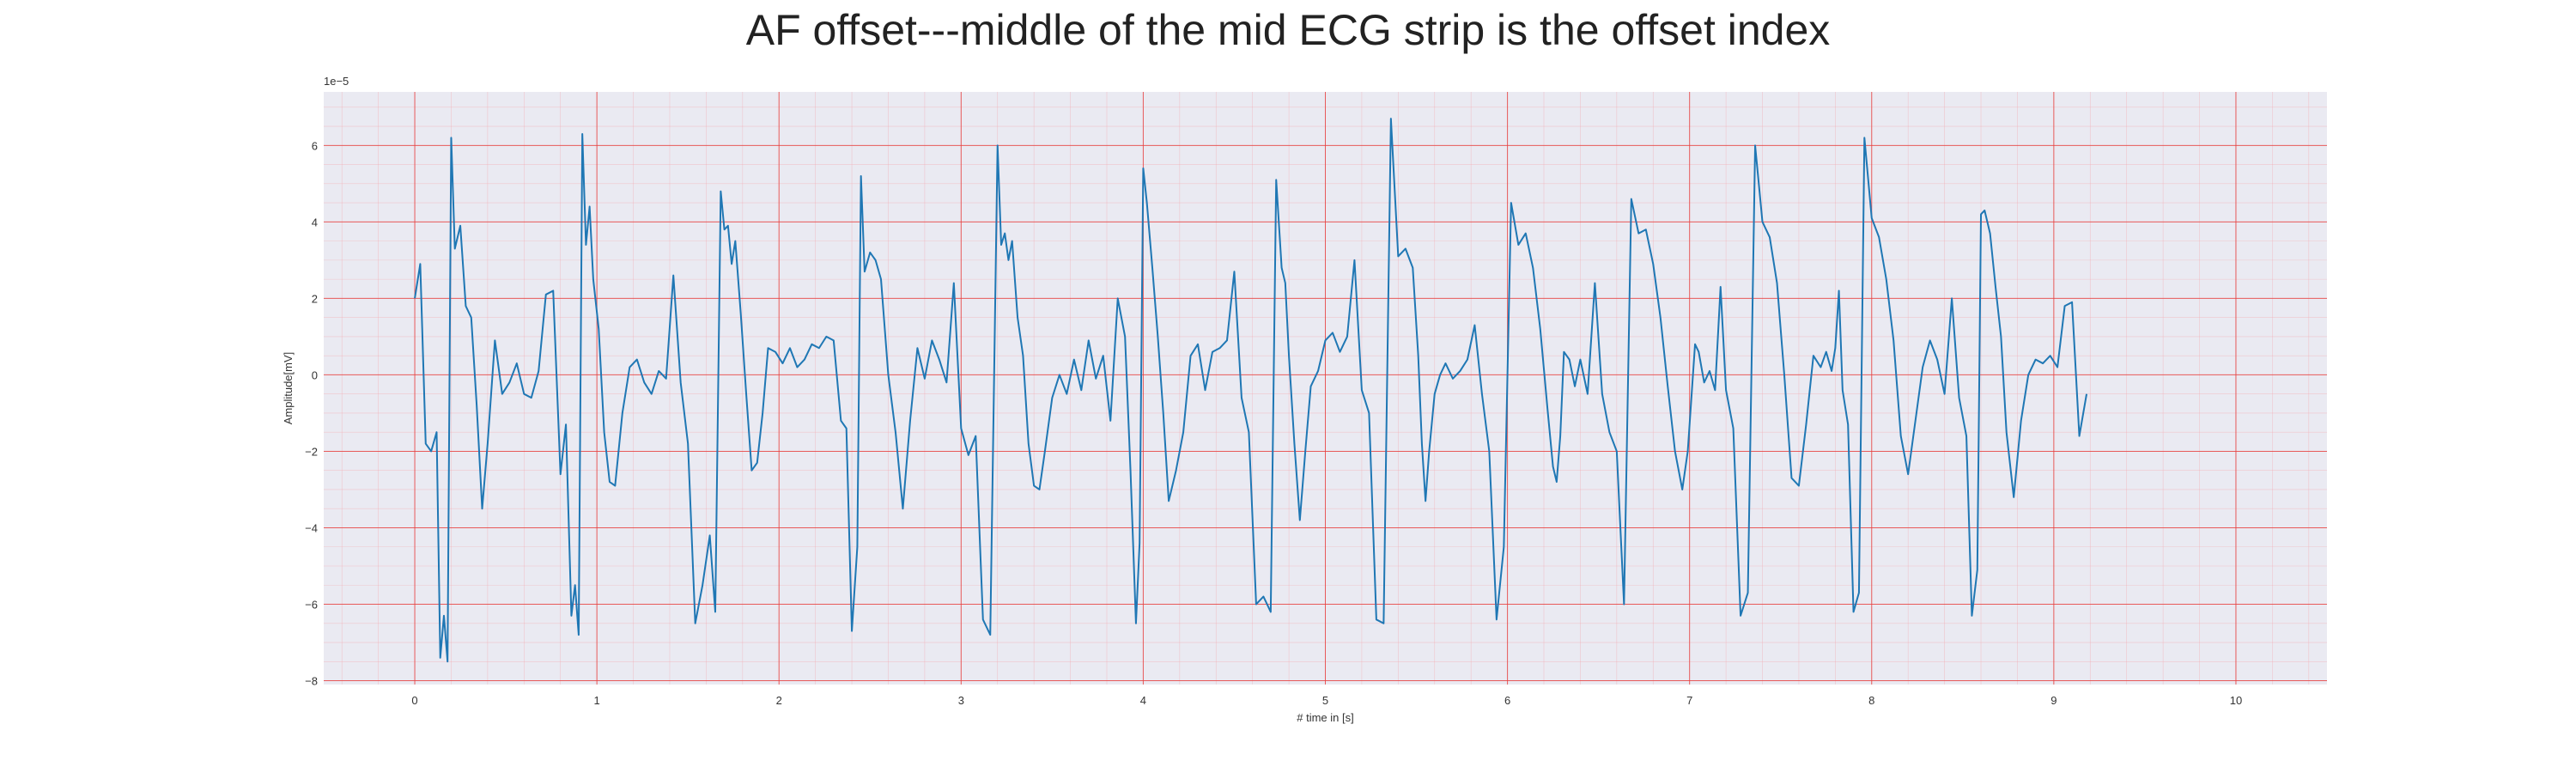 The image size is (2576, 773). What do you see at coordinates (289, 388) in the screenshot?
I see `y-axis-label: Amplitude[mV]` at bounding box center [289, 388].